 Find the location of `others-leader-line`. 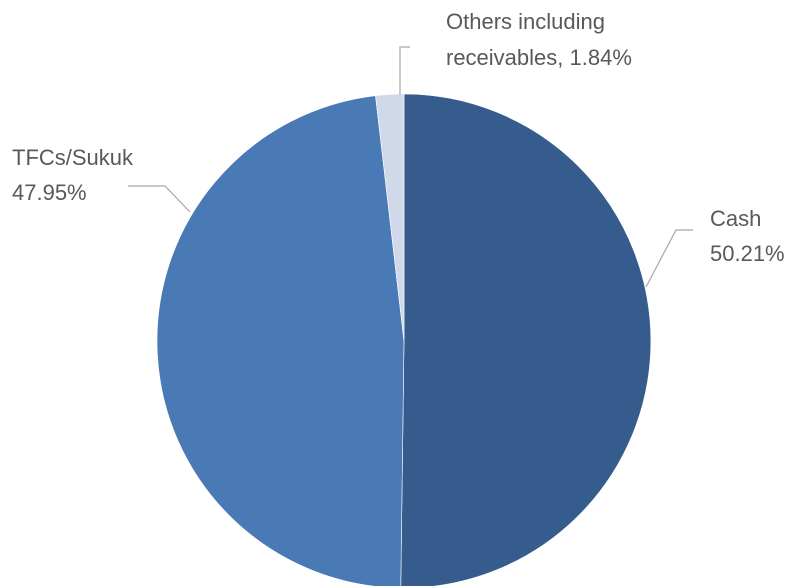

others-leader-line is located at coordinates (404, 70).